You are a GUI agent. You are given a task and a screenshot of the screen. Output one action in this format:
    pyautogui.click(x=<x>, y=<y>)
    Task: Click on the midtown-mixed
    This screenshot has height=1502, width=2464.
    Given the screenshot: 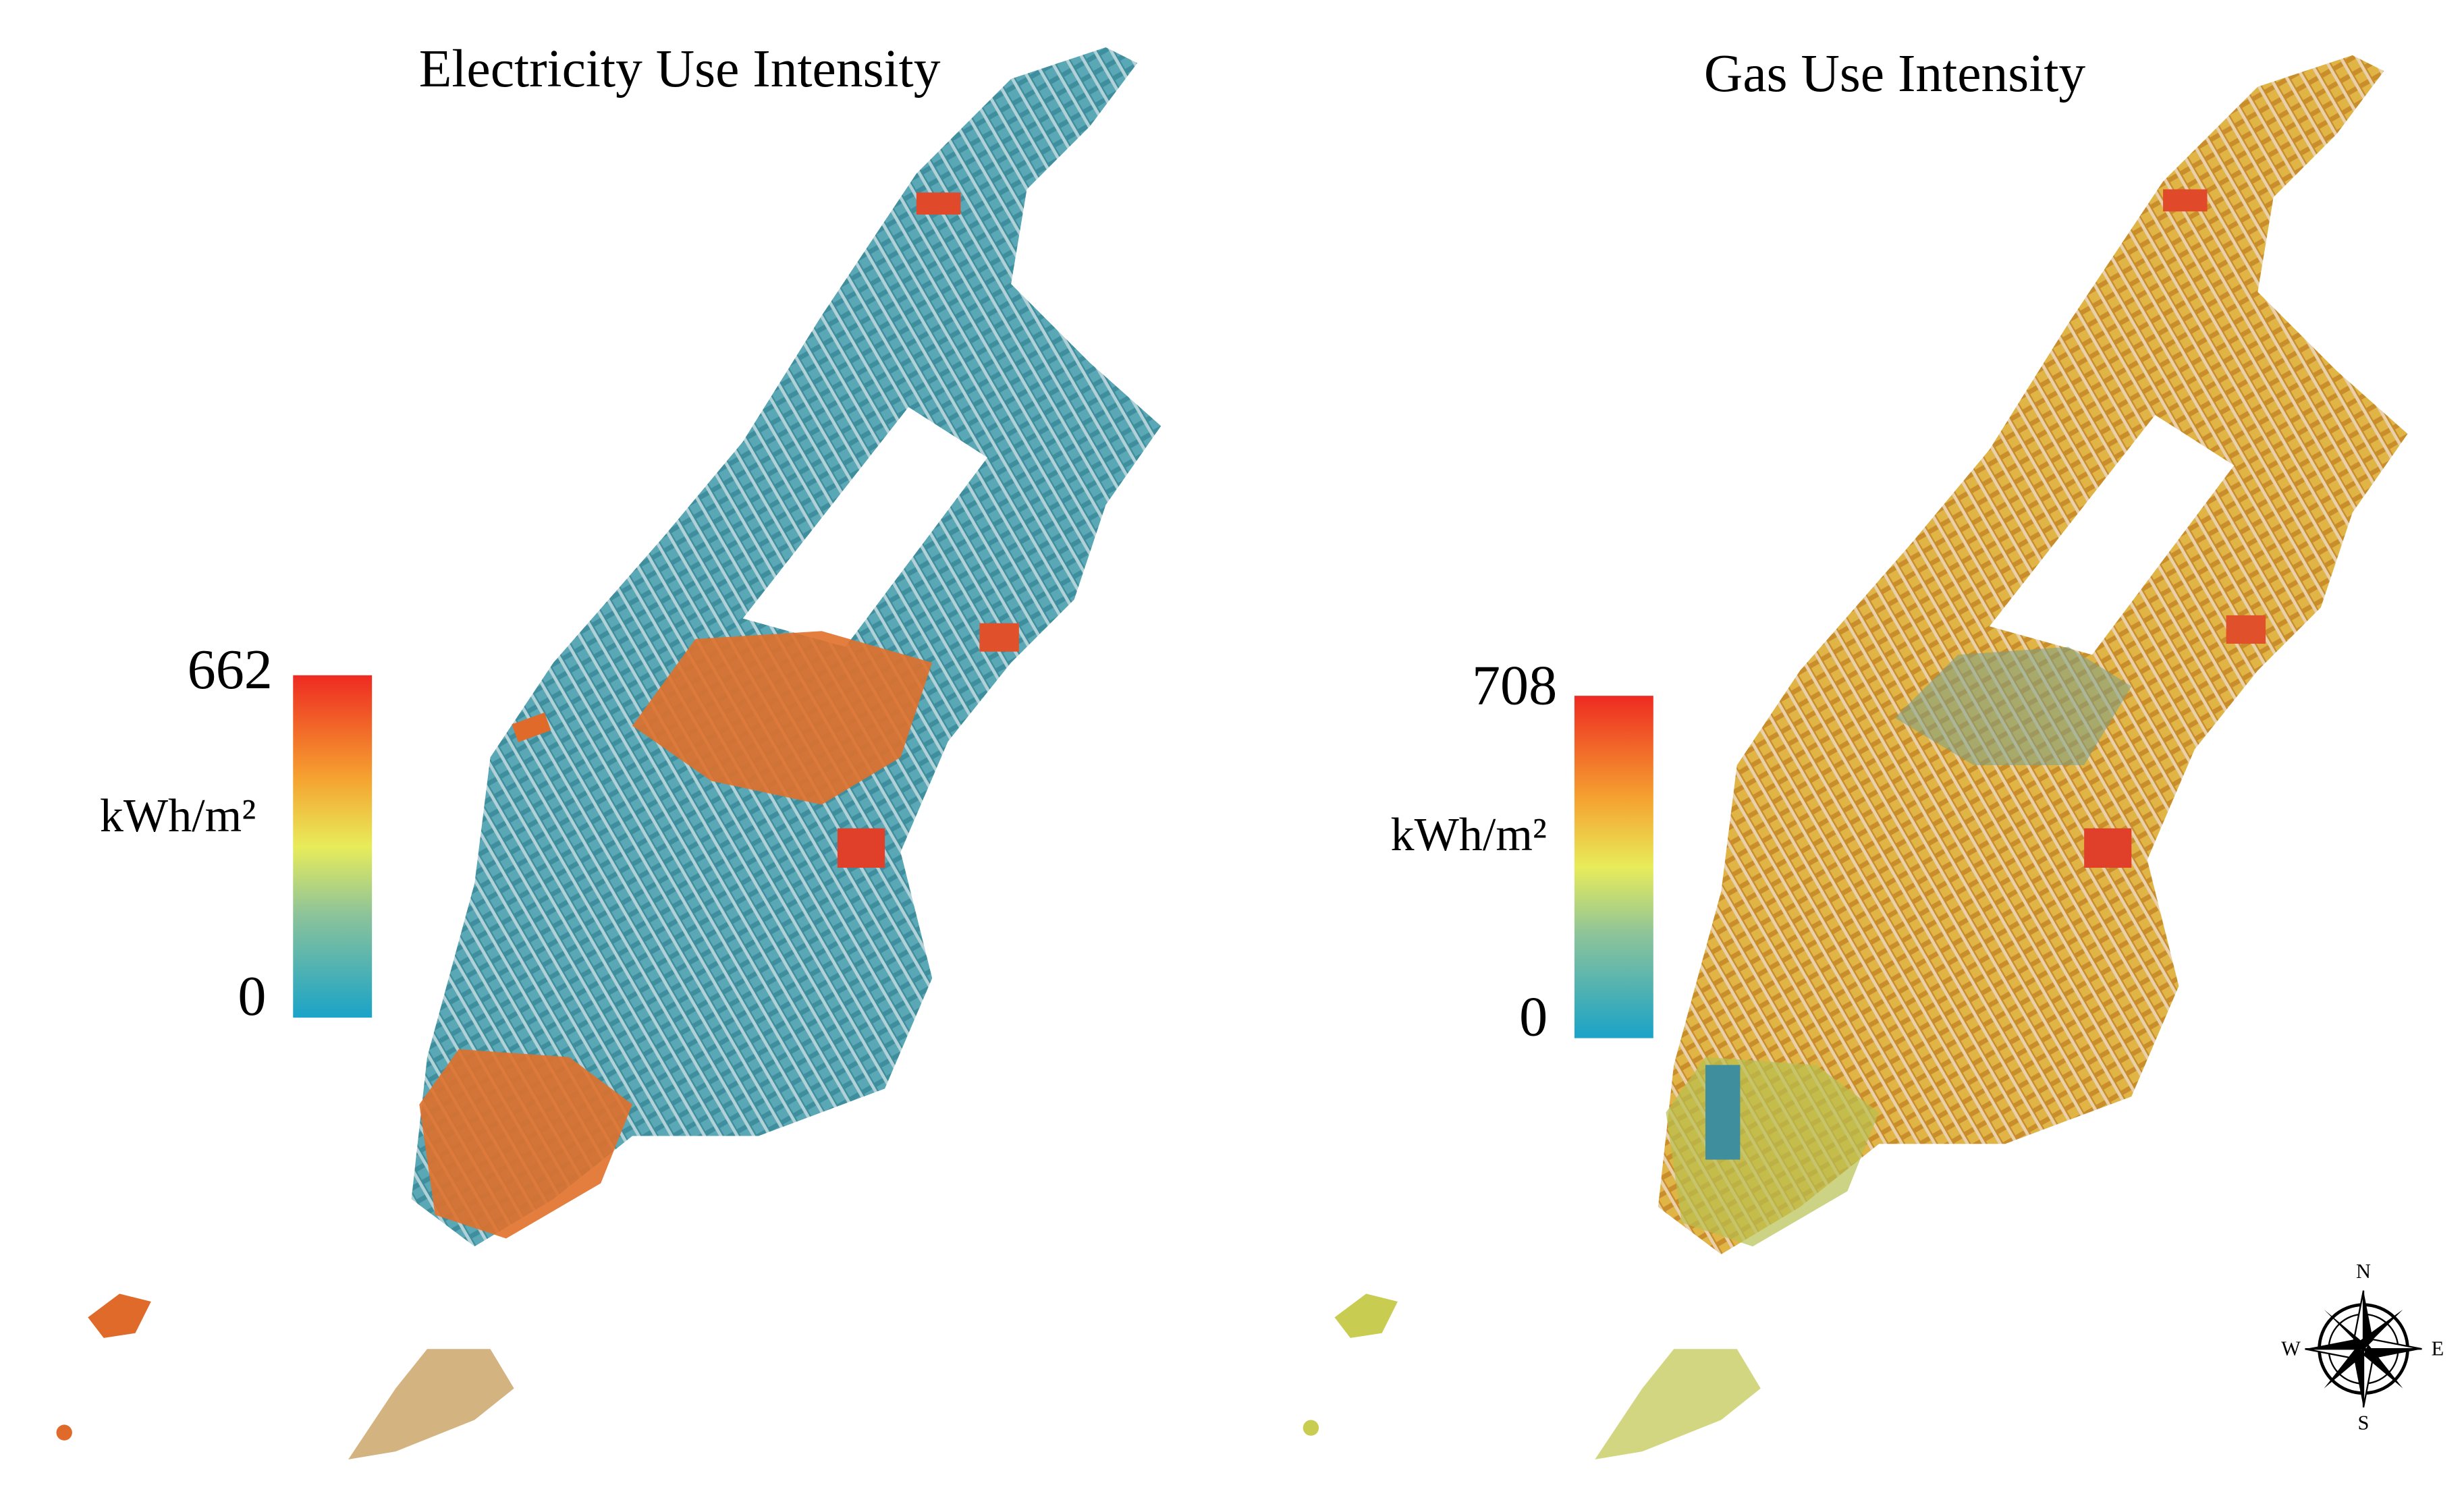 What is the action you would take?
    pyautogui.click(x=2013, y=706)
    